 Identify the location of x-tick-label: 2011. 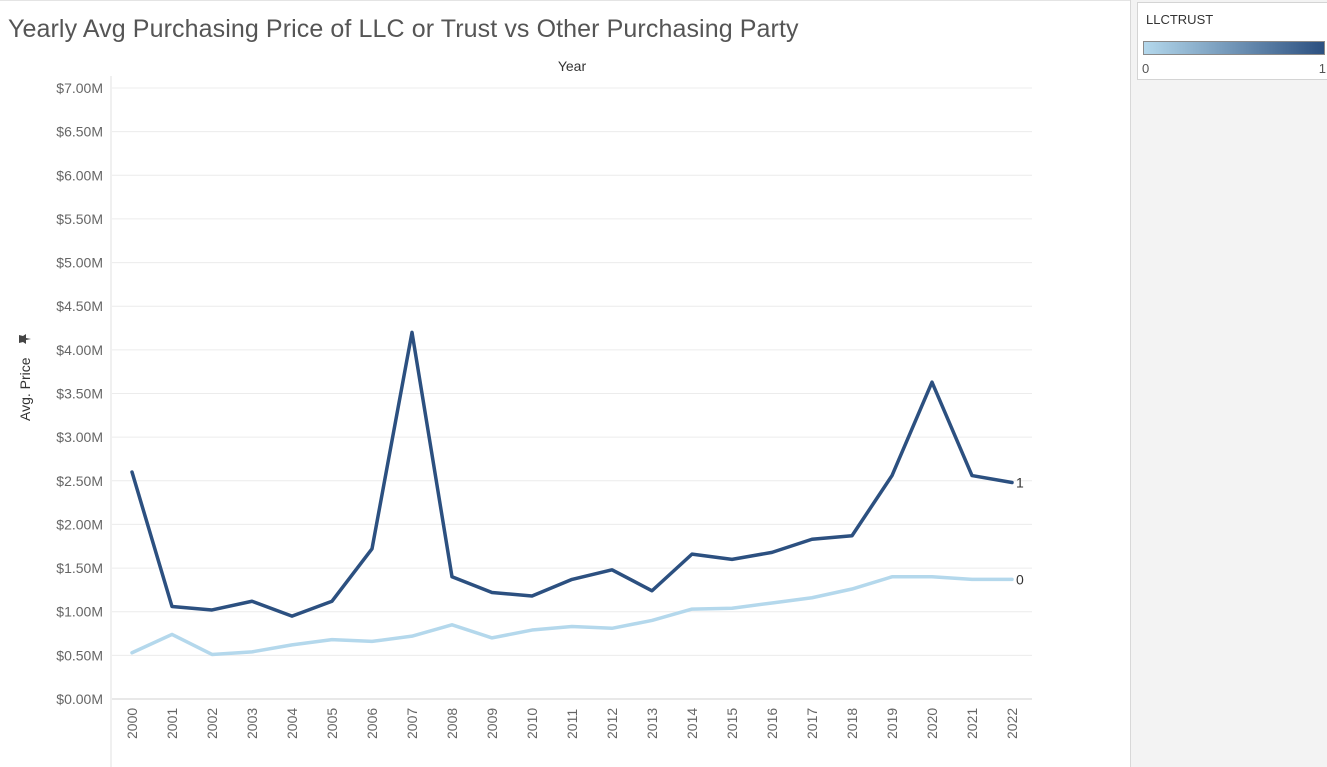
(572, 724).